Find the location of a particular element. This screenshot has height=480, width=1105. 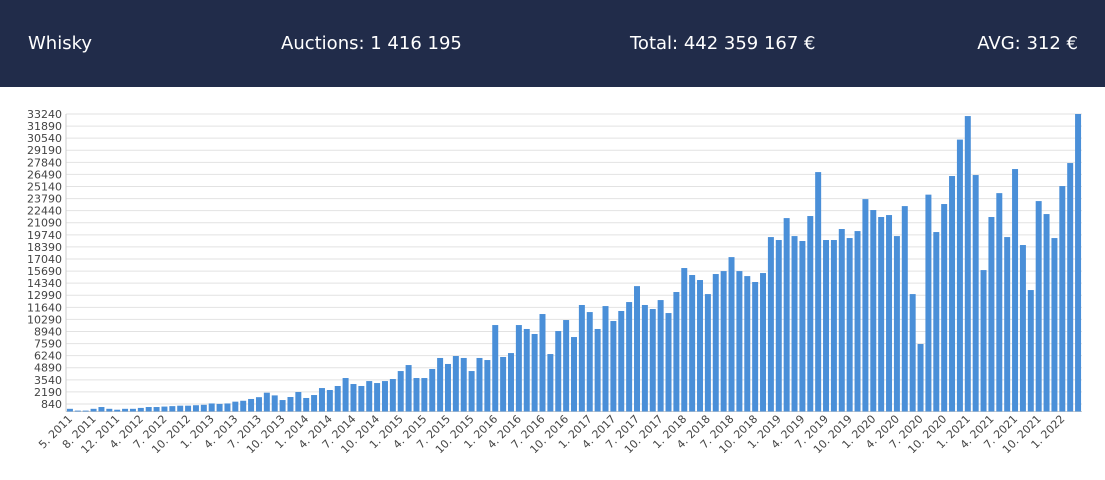

y-tick-label: 14340 is located at coordinates (44, 283).